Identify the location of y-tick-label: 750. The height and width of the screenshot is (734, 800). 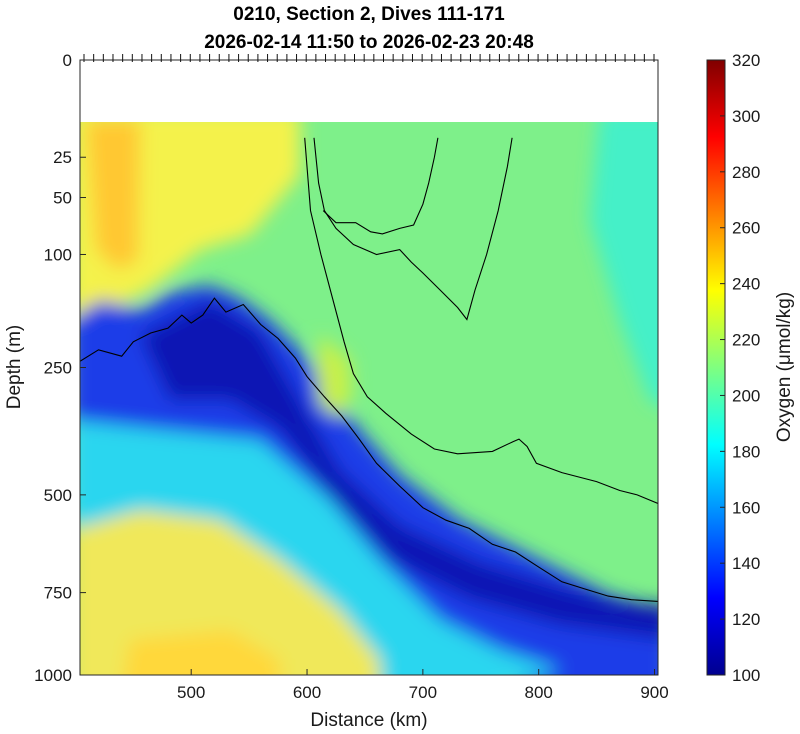
(58, 593).